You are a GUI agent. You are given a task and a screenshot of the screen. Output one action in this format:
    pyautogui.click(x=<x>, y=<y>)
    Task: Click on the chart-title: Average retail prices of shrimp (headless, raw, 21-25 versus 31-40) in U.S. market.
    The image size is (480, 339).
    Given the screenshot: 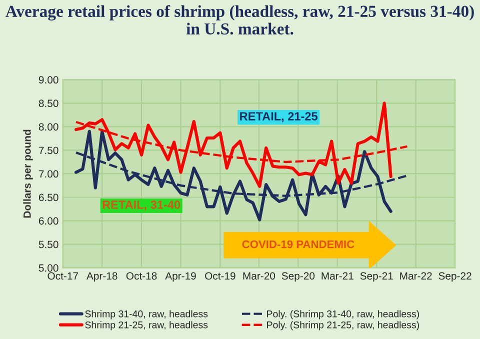 What is the action you would take?
    pyautogui.click(x=240, y=20)
    